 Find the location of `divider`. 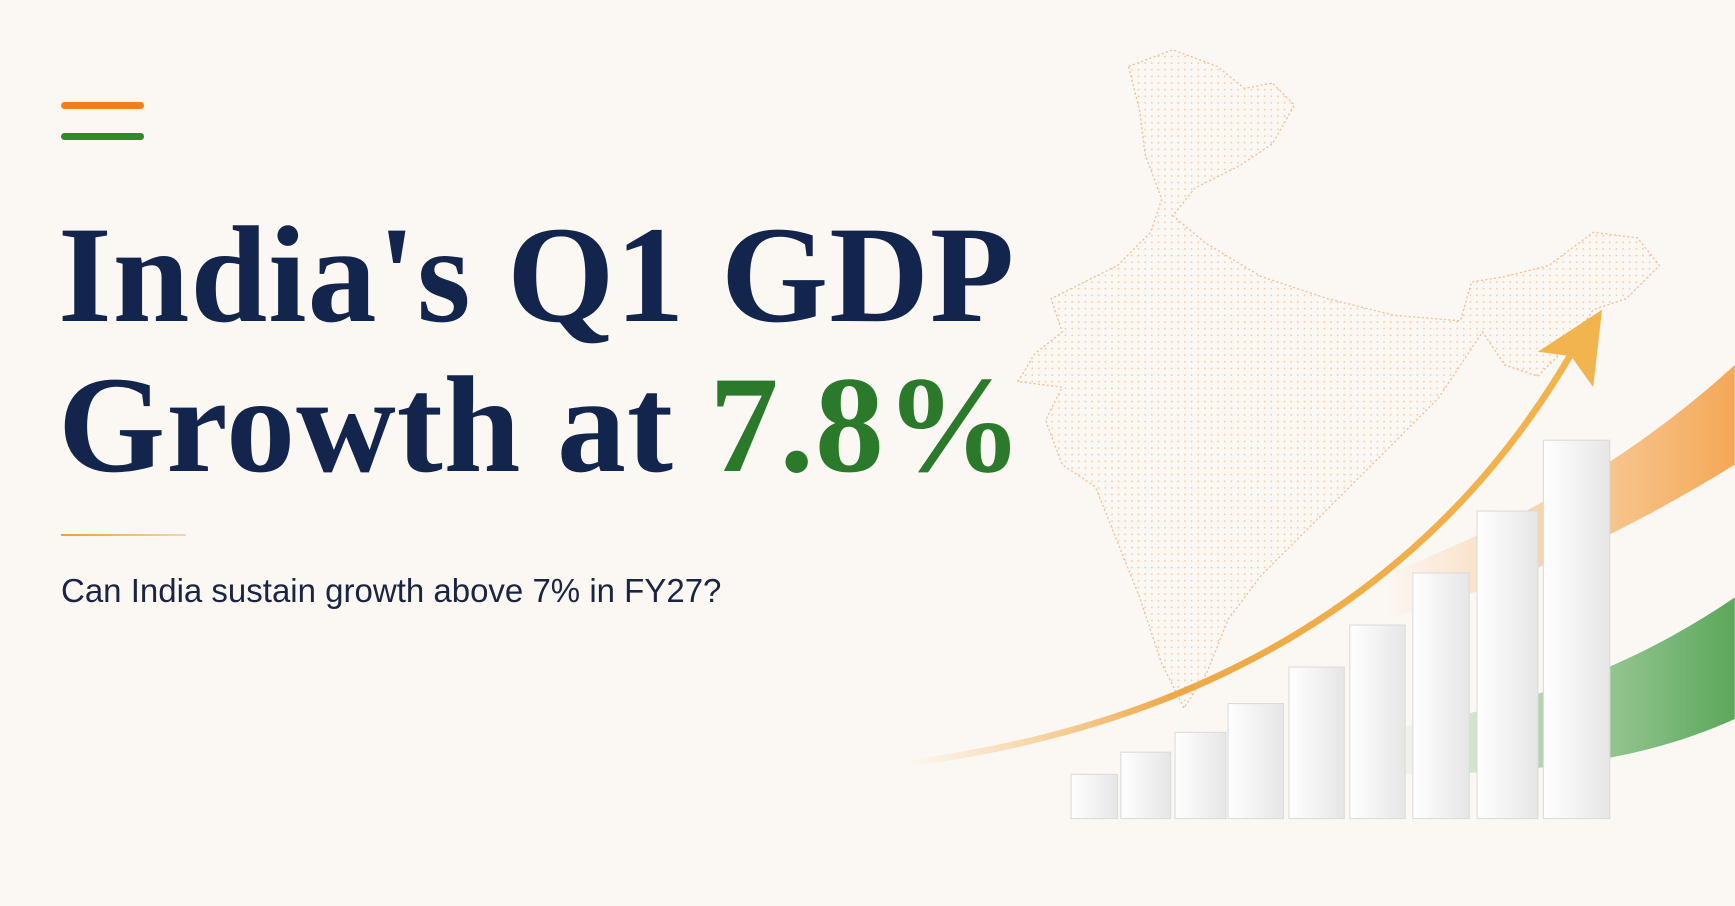

divider is located at coordinates (123, 535).